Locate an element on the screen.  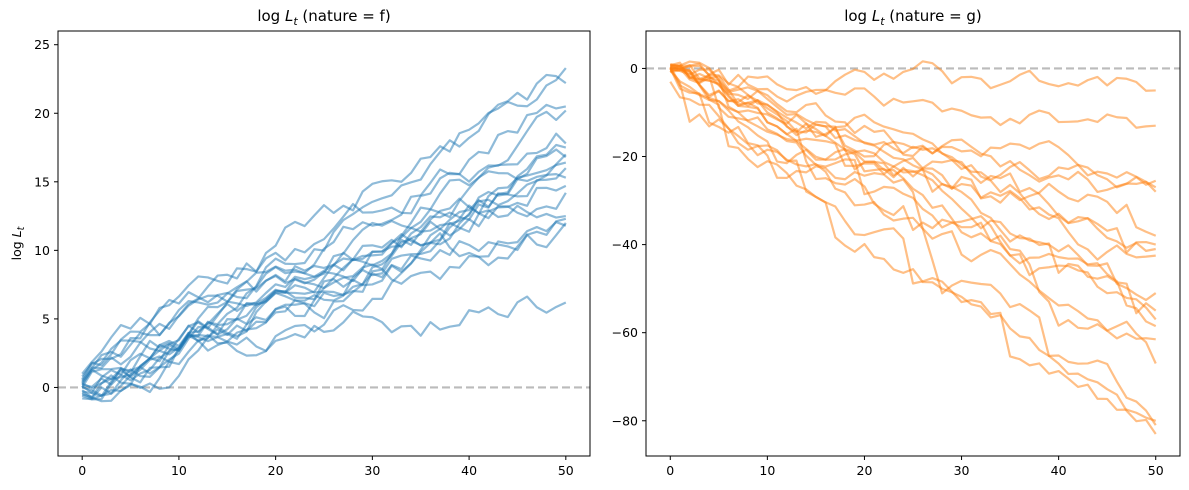
y-tick-label: 10 is located at coordinates (42, 250).